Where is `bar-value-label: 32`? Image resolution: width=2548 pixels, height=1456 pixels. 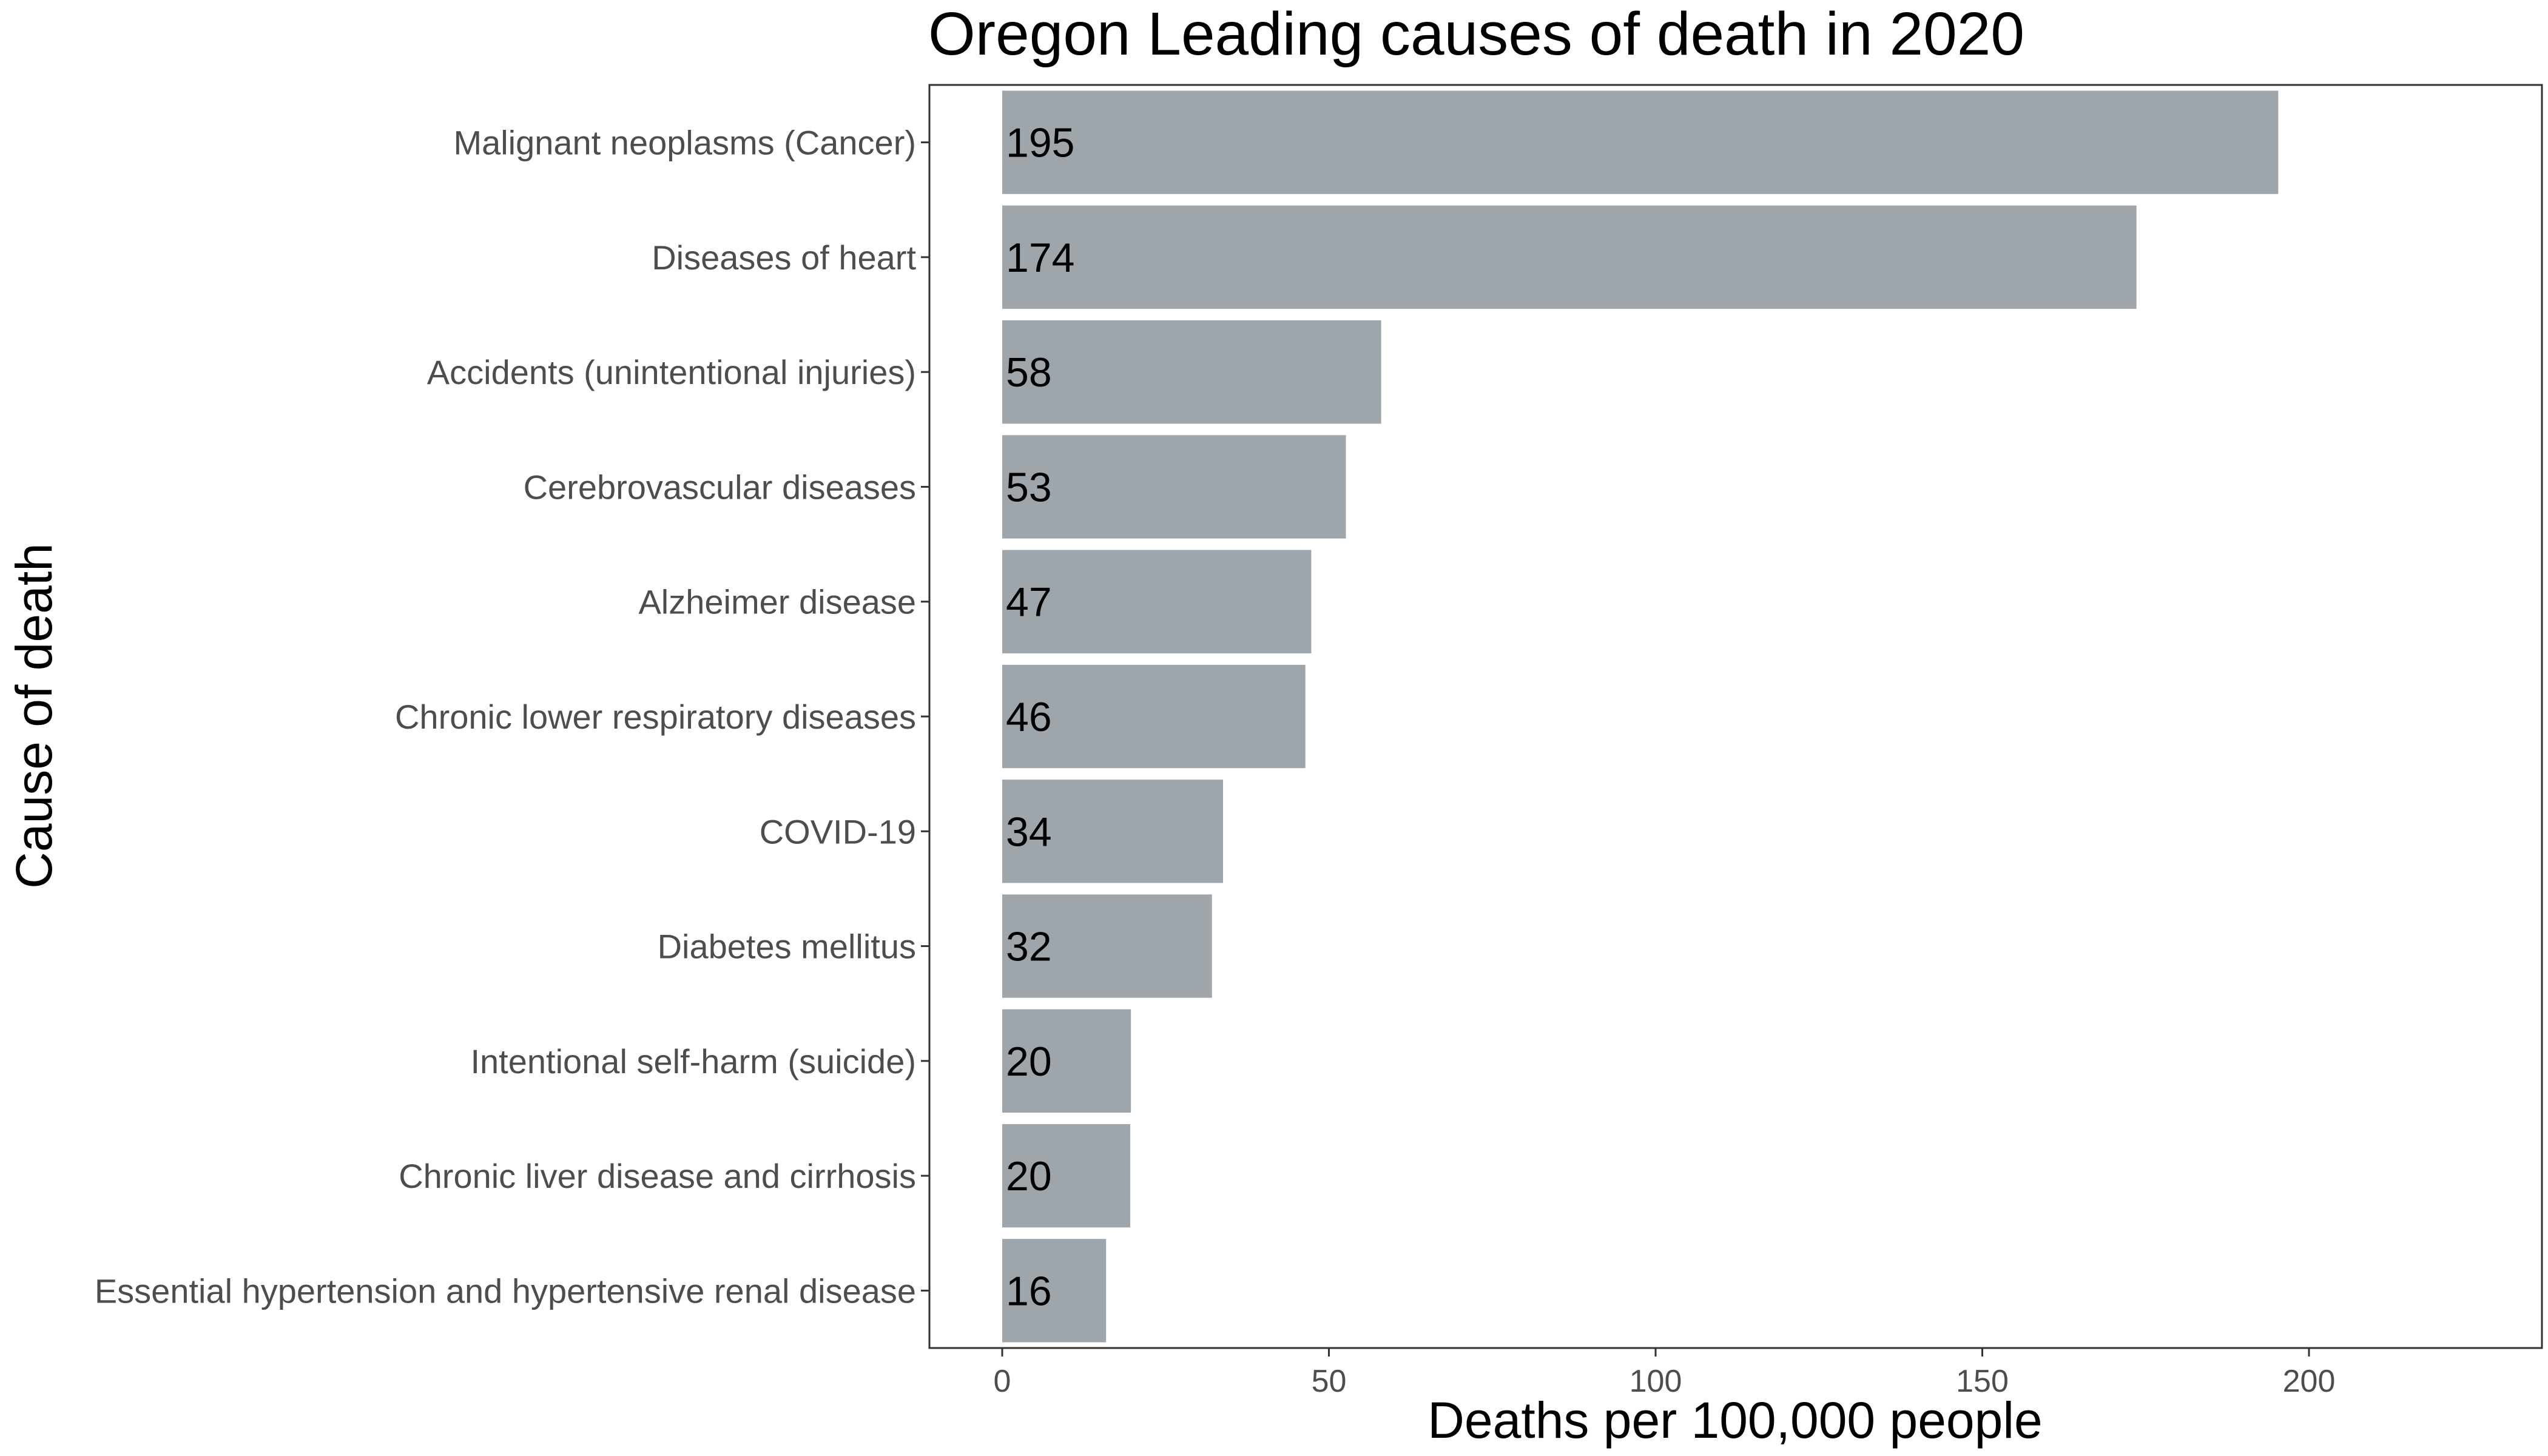 bar-value-label: 32 is located at coordinates (1029, 947).